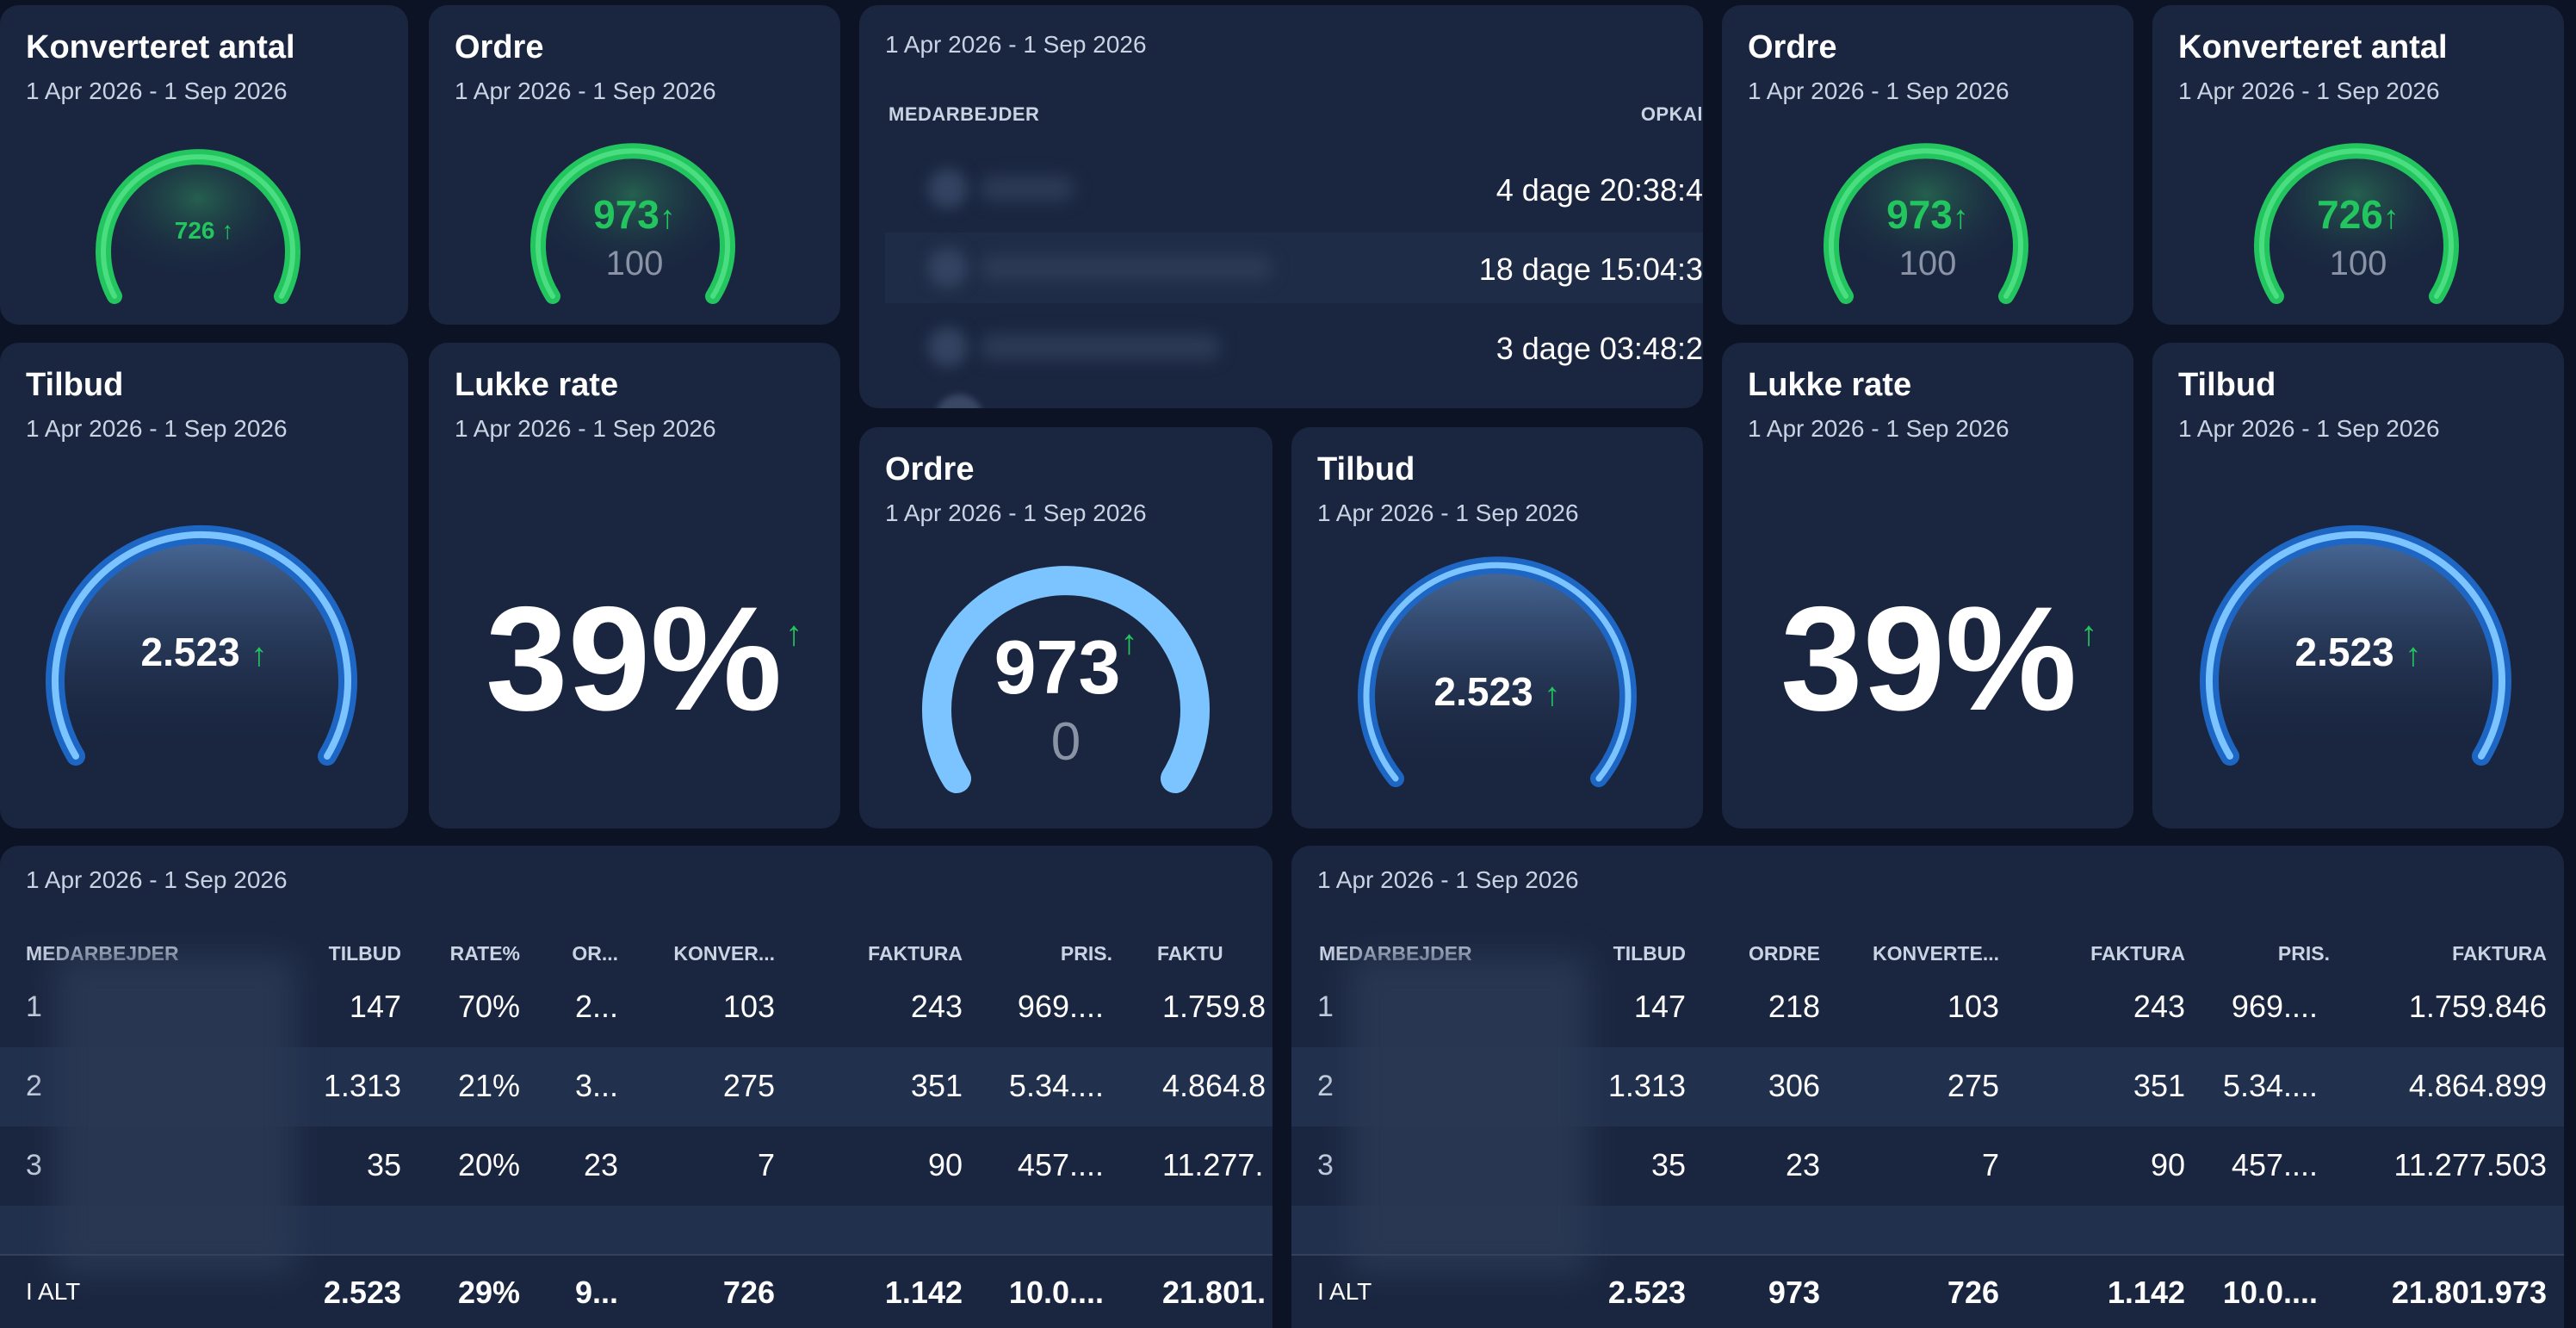 The image size is (2576, 1328). I want to click on card-ordre-right: Ordre 1 Apr 2026 - 1 Sep 2026 973↑ 100, so click(1927, 165).